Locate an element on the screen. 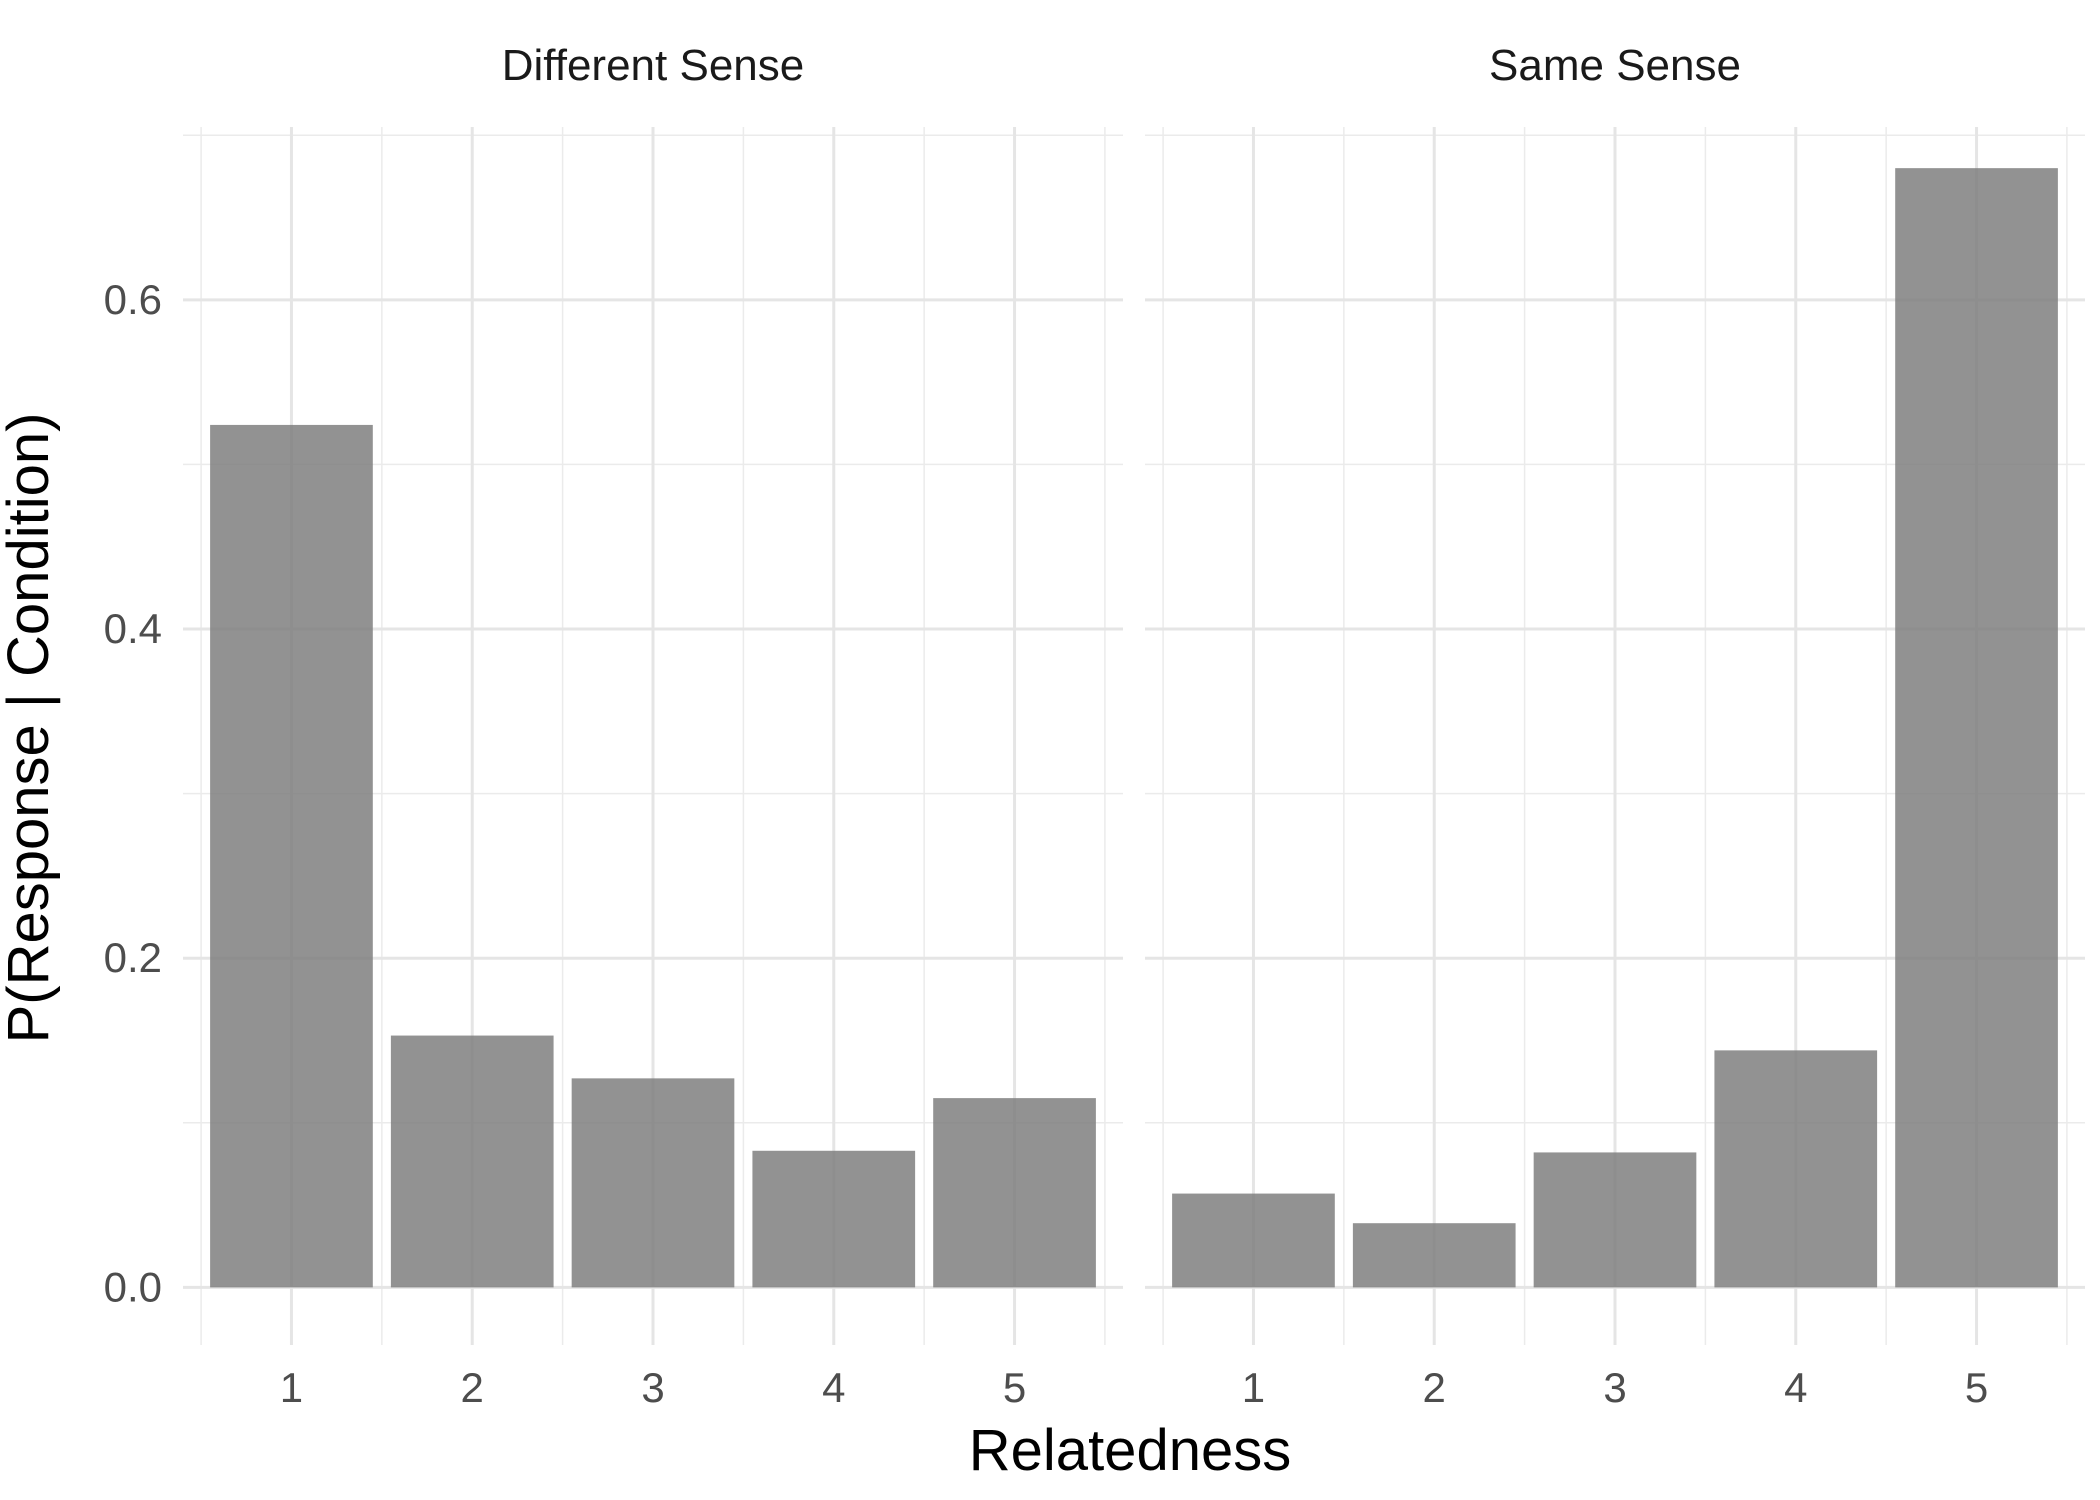 The image size is (2100, 1500). x-axis-title: Relatedness is located at coordinates (1130, 1450).